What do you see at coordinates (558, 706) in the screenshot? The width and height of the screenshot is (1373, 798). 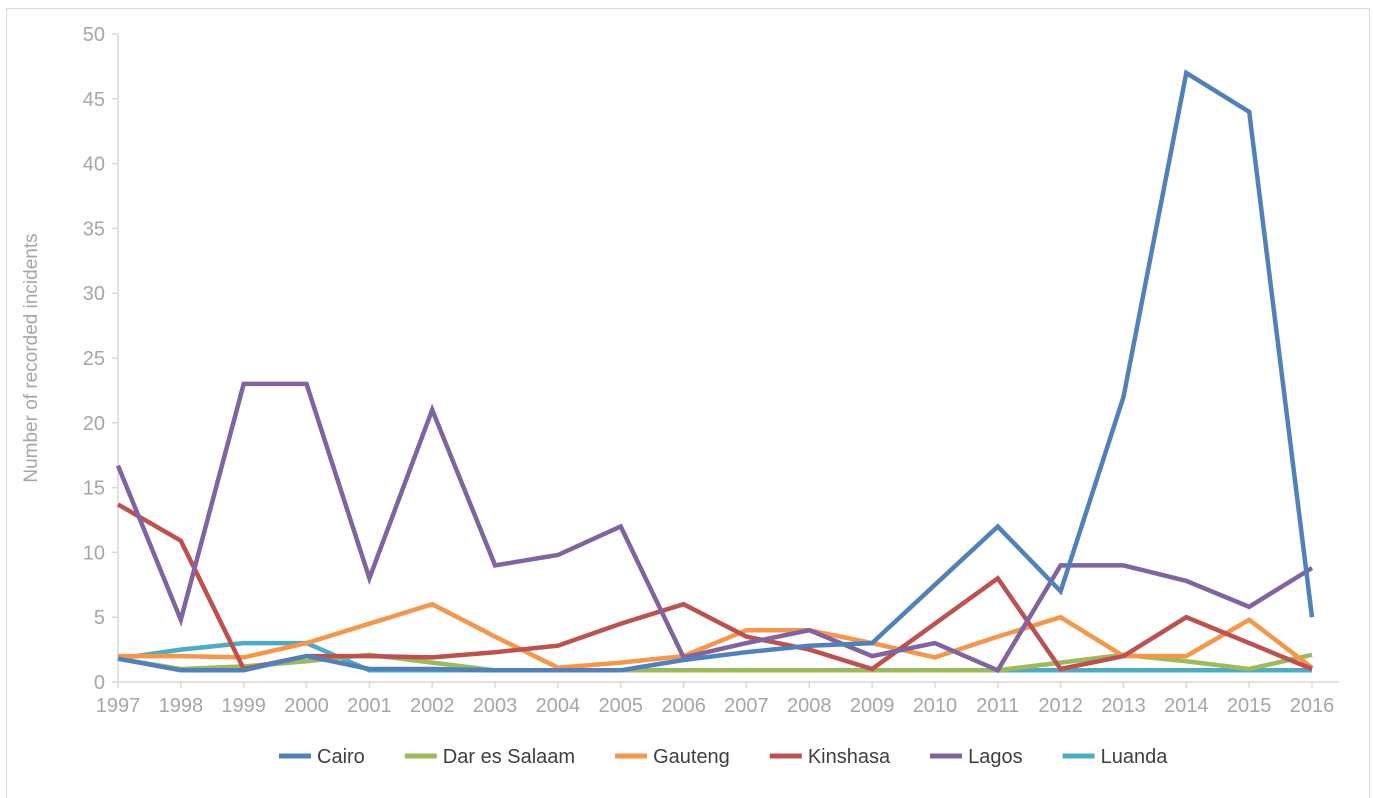 I see `x-tick-label: 2004` at bounding box center [558, 706].